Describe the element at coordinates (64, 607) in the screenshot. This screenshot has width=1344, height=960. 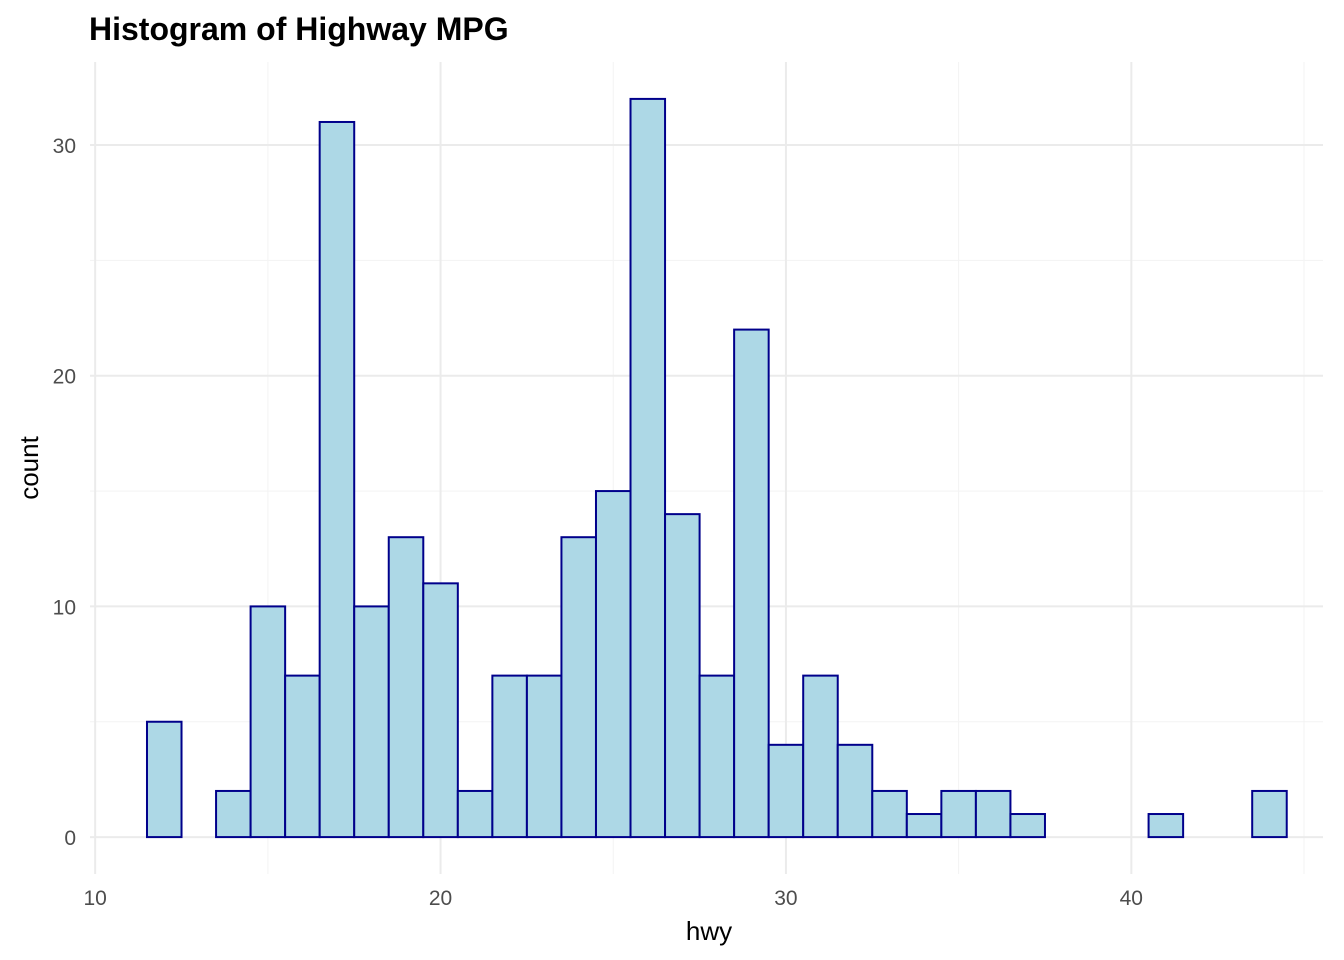
I see `y-tick-label: 10` at that location.